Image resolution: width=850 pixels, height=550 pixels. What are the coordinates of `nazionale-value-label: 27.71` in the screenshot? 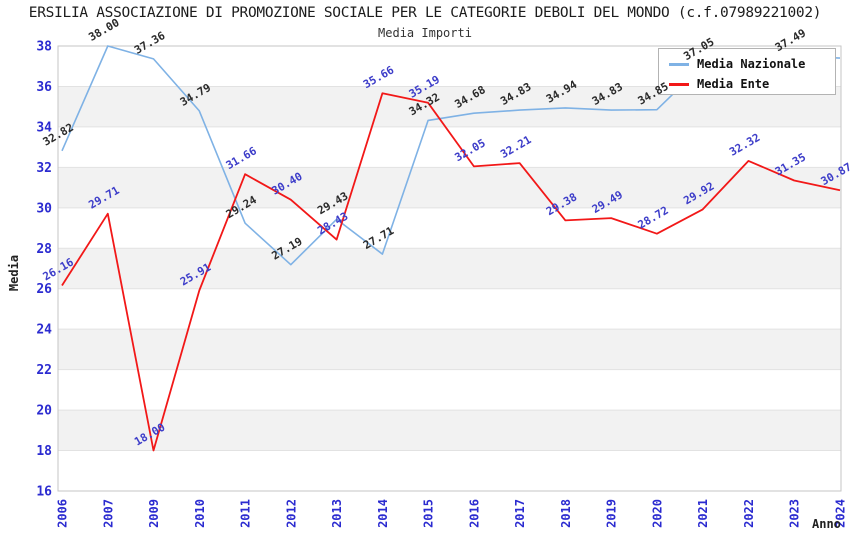 It's located at (379, 238).